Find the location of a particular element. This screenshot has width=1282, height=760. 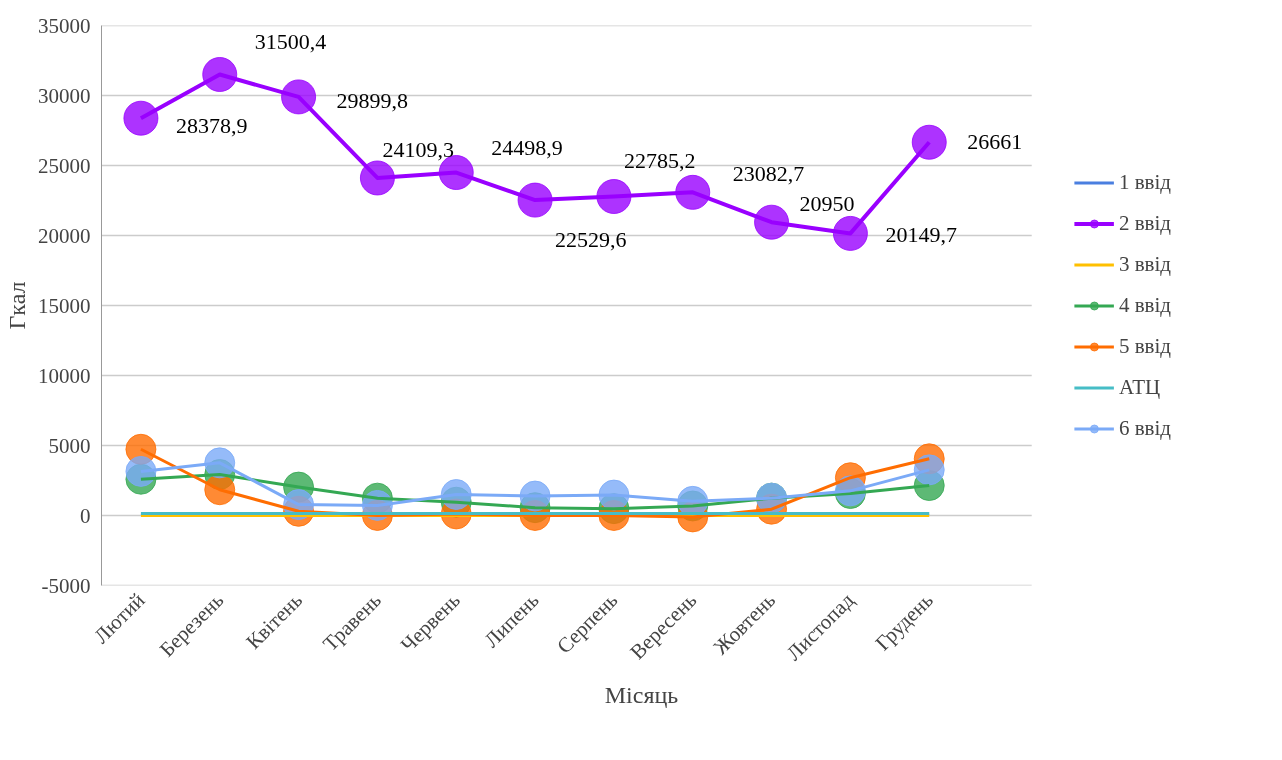

data-label: 24498,9 is located at coordinates (527, 147).